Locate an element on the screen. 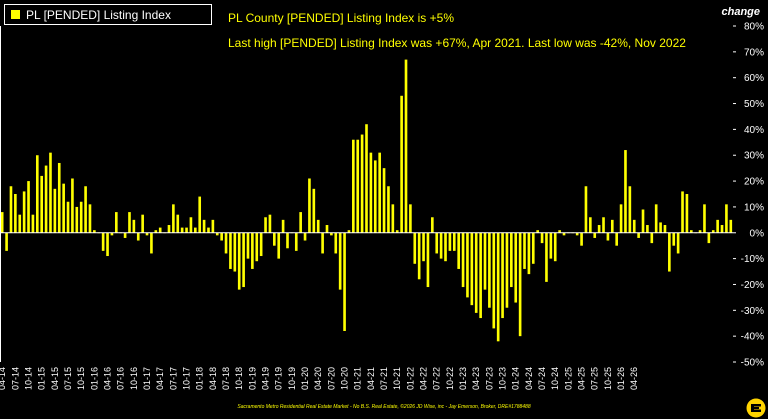  x-tick-label: 04-21 is located at coordinates (371, 378).